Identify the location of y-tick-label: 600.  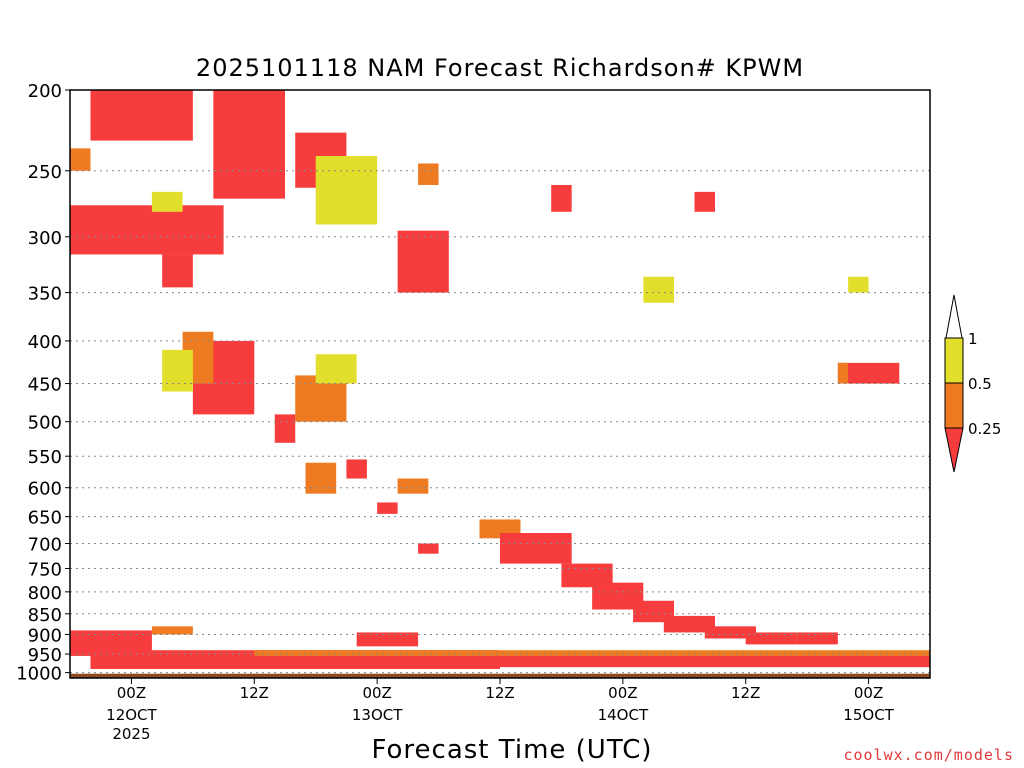
(45, 489).